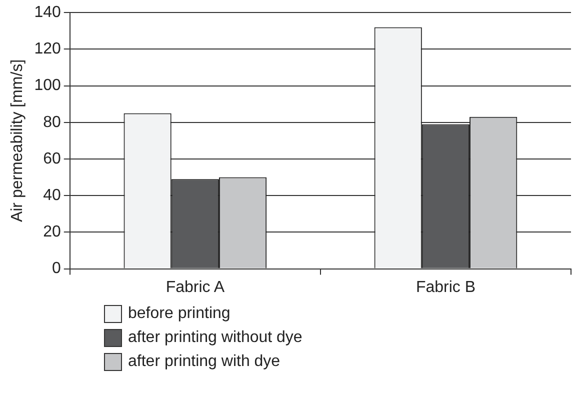 The height and width of the screenshot is (416, 577). Describe the element at coordinates (204, 362) in the screenshot. I see `legend-label: after printing with dye` at that location.